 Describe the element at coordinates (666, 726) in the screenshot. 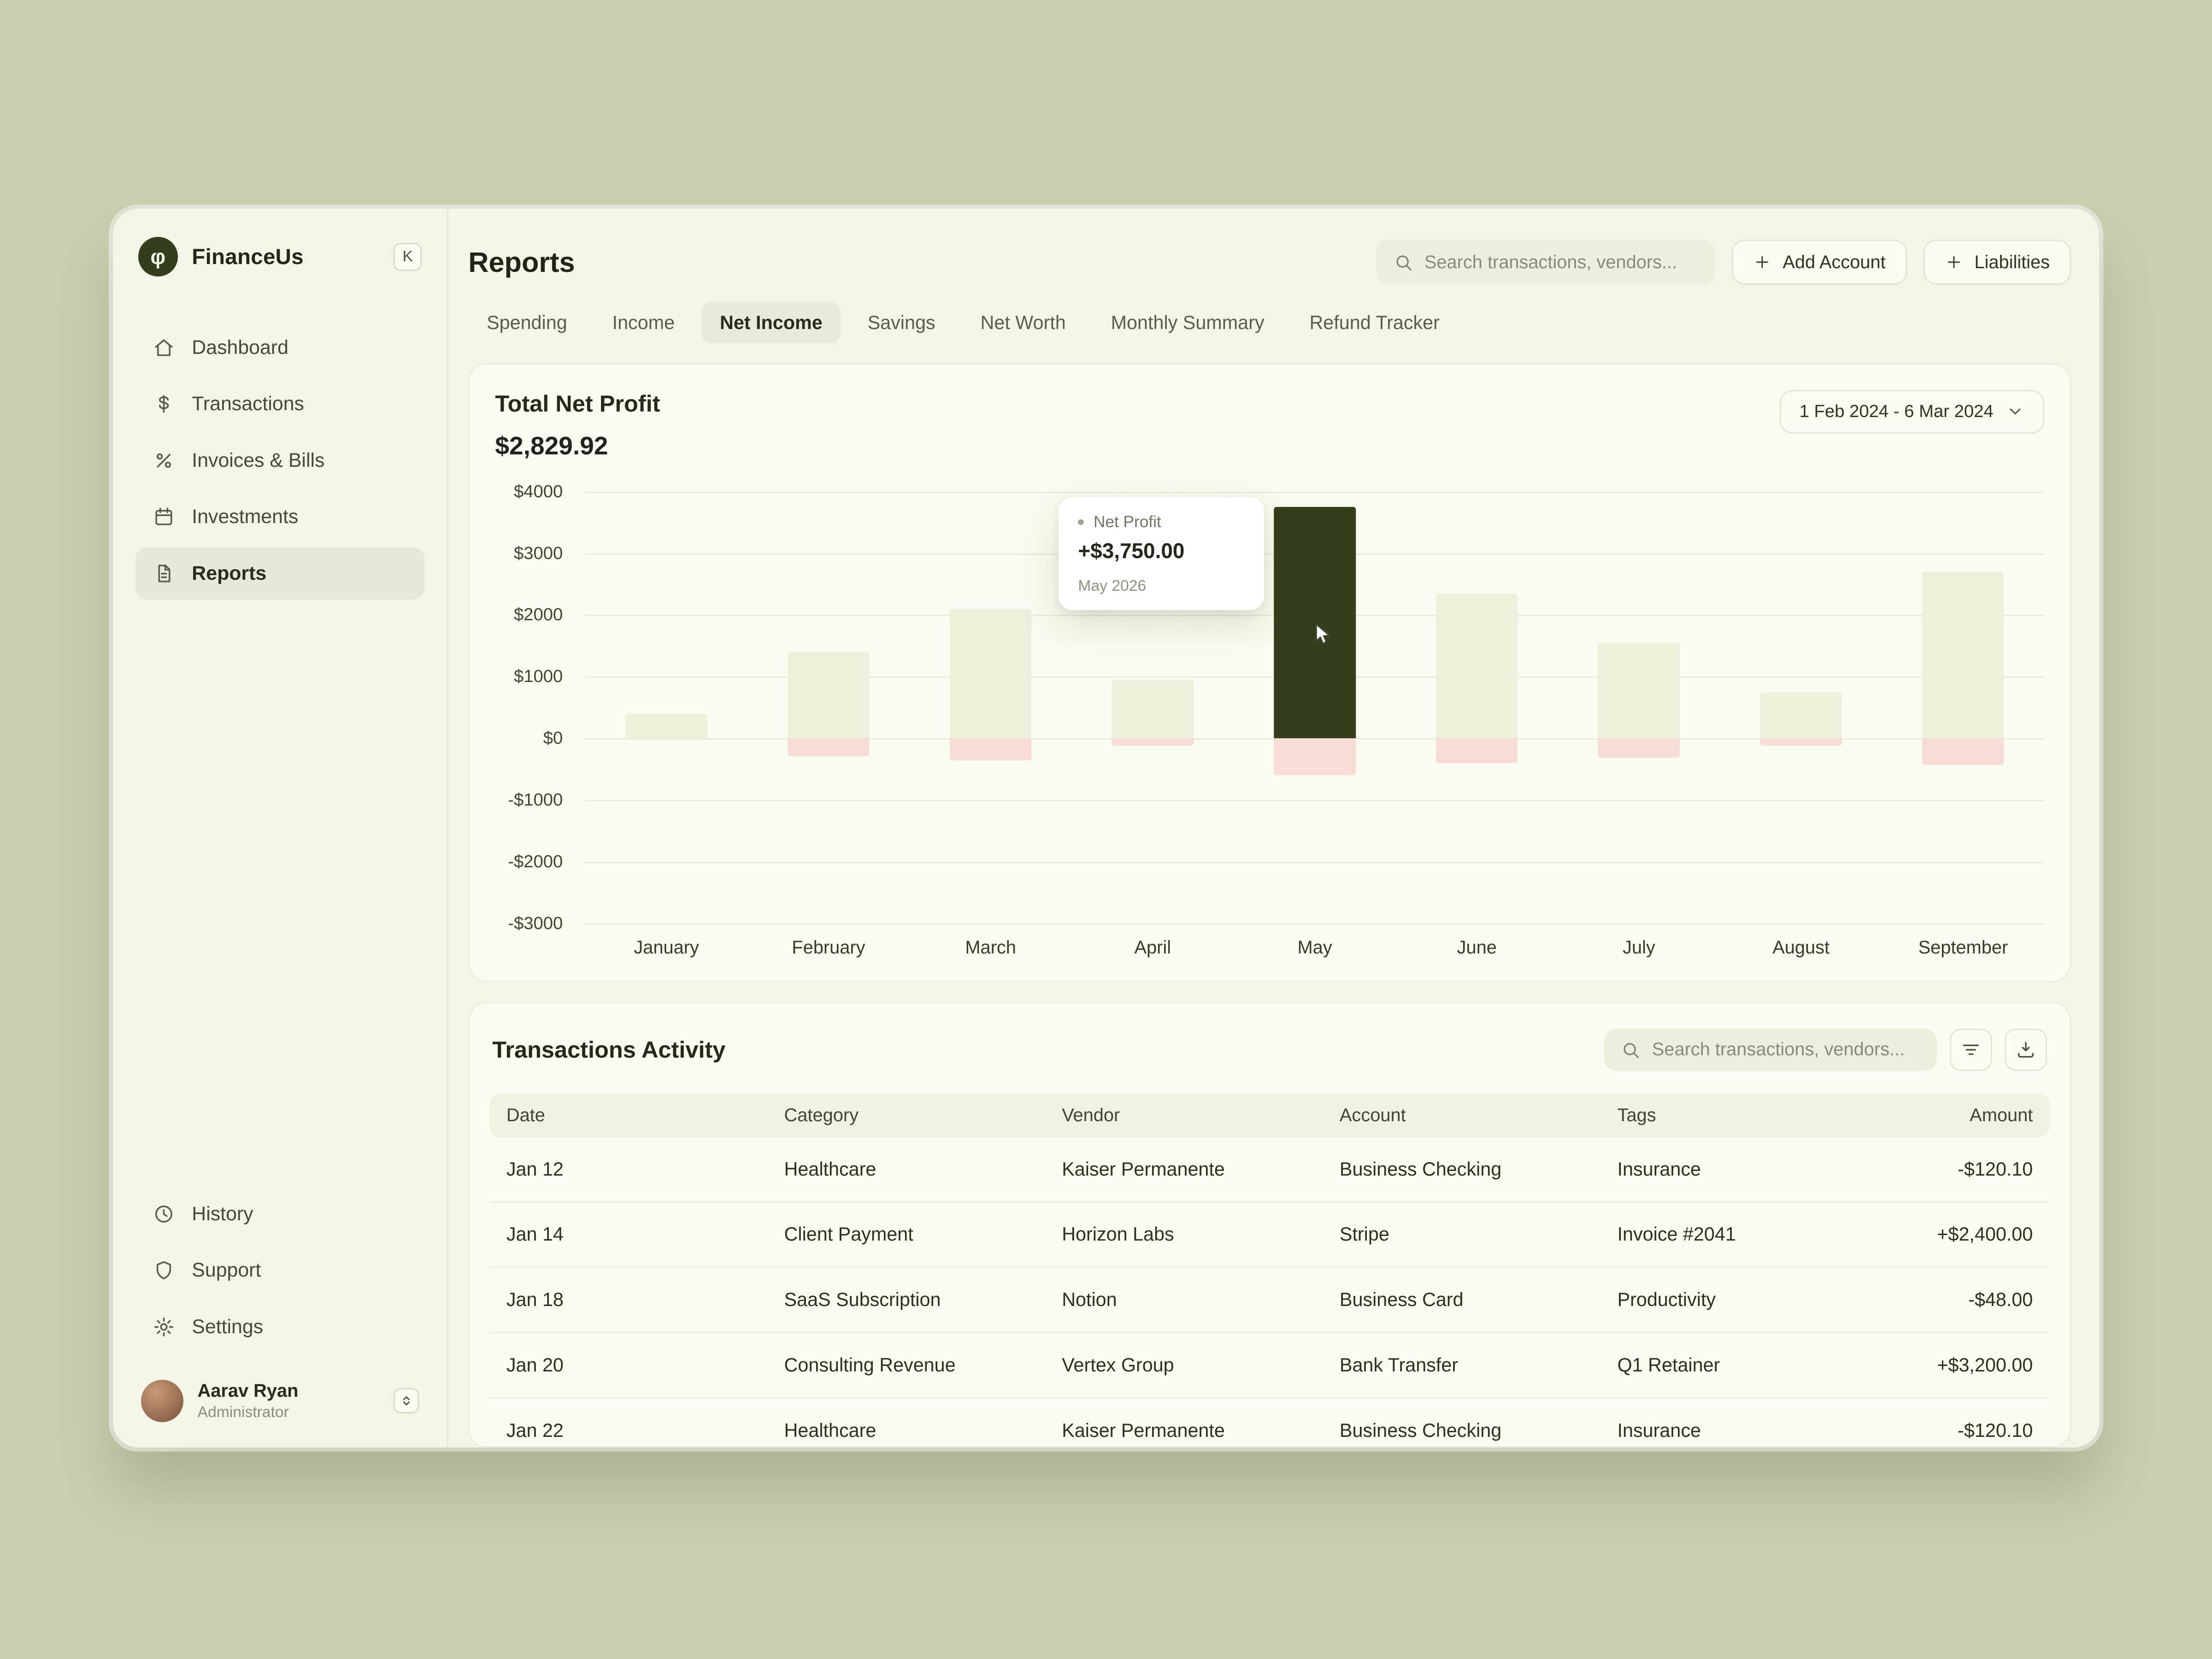

I see `bar-january-positive` at that location.